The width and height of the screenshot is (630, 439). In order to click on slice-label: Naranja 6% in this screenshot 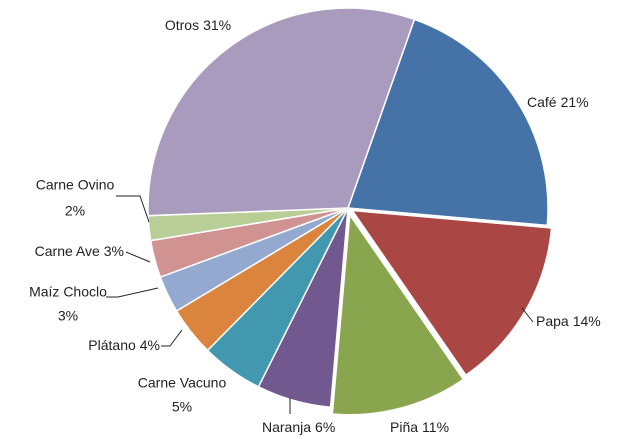, I will do `click(298, 427)`.